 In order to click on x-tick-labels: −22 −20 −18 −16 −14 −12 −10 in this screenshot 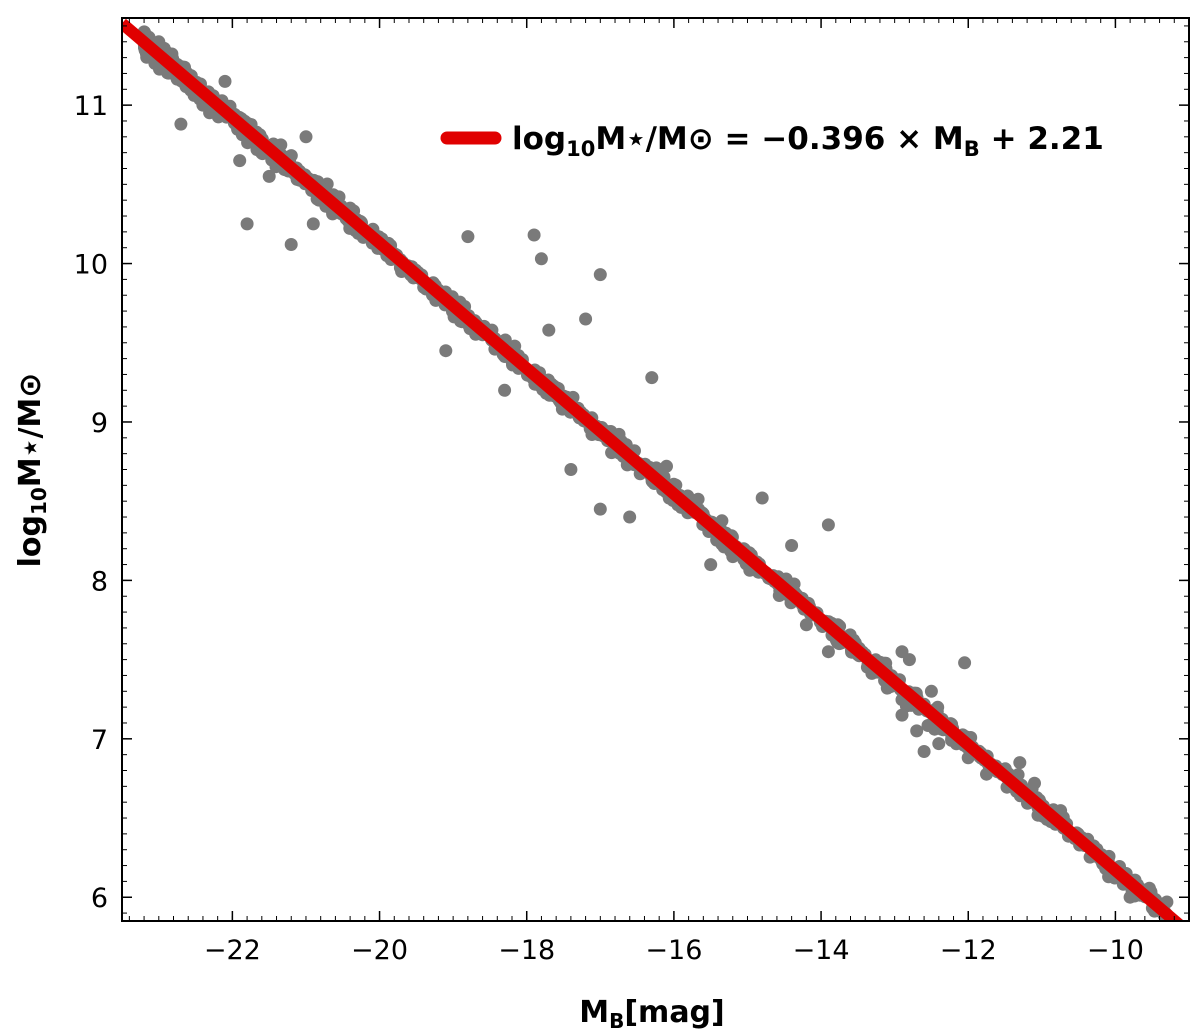, I will do `click(674, 950)`.